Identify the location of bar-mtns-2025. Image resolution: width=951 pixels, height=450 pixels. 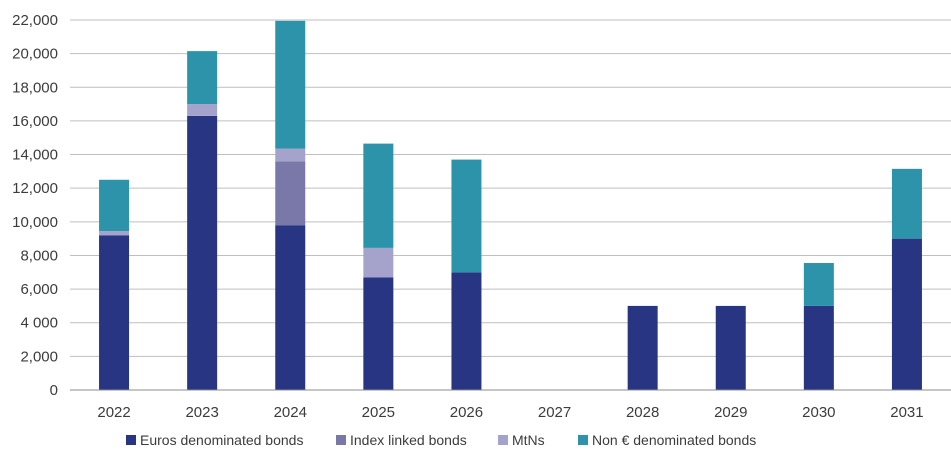
(378, 262).